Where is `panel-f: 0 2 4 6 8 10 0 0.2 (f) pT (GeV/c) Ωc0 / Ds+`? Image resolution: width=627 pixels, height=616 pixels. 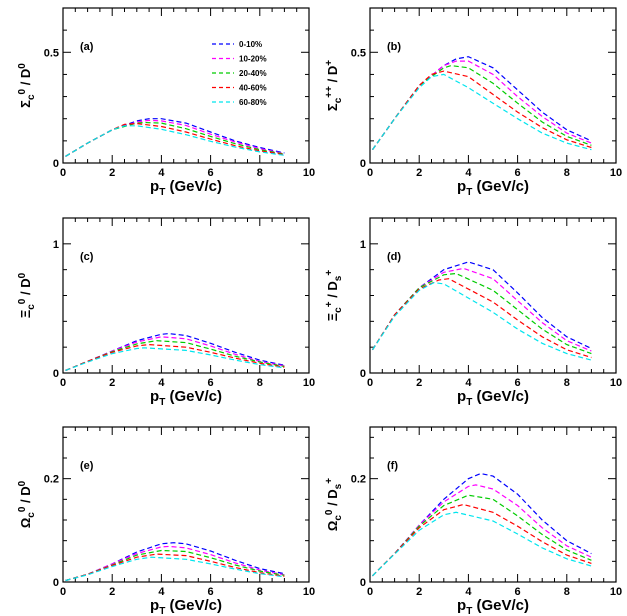 panel-f: 0 2 4 6 8 10 0 0.2 (f) pT (GeV/c) Ωc0 / Ds+ is located at coordinates (473, 521).